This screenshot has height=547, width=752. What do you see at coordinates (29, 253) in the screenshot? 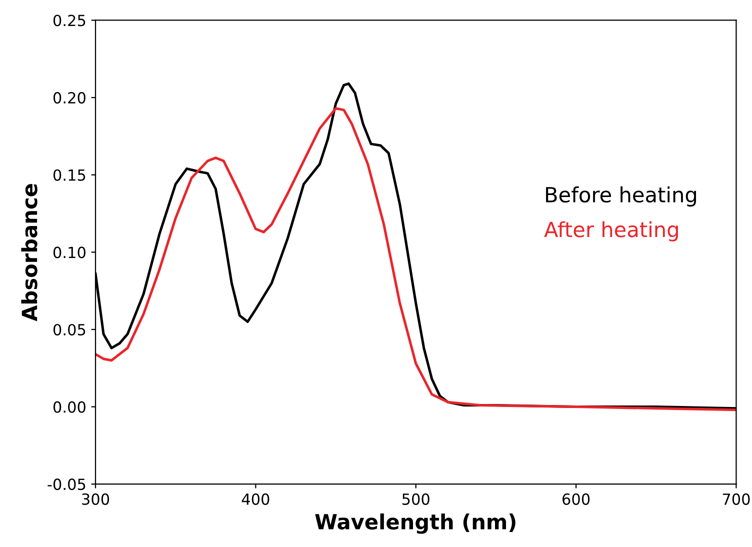
I see `y-axis-title: Absorbance` at bounding box center [29, 253].